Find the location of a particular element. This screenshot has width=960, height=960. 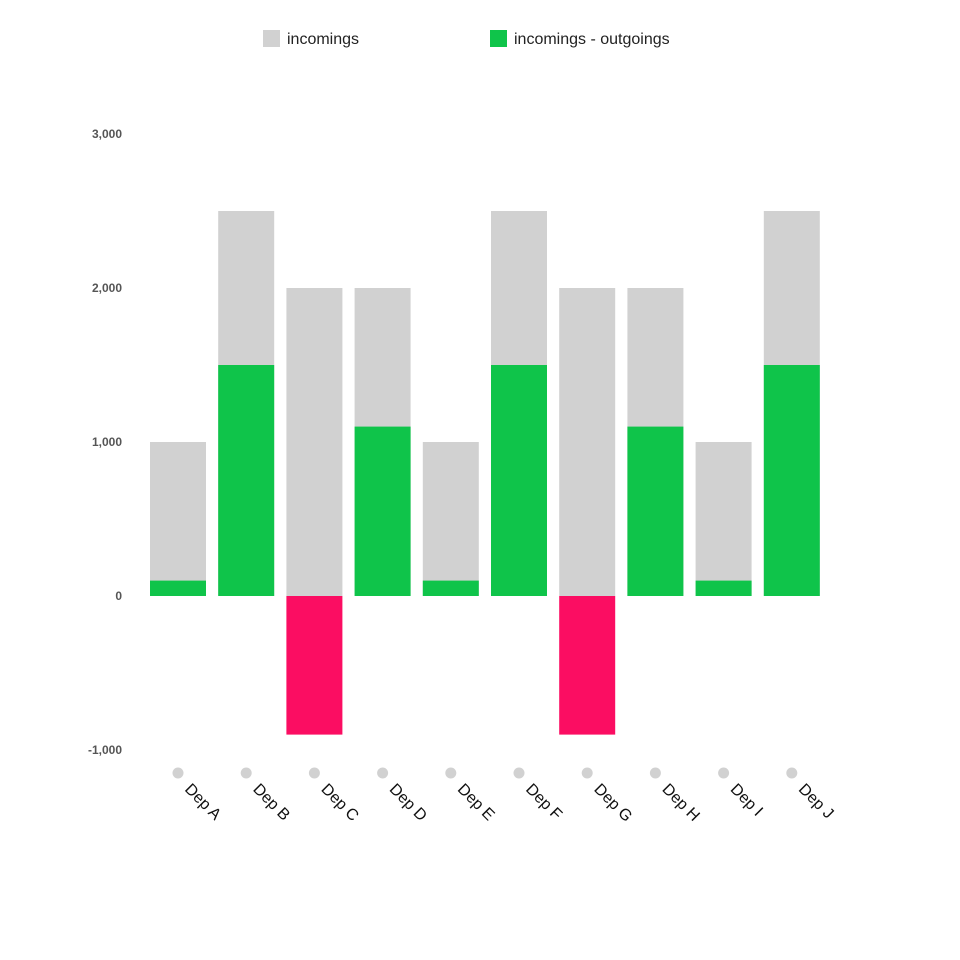

legend: incomings incomings - outgoings is located at coordinates (466, 39).